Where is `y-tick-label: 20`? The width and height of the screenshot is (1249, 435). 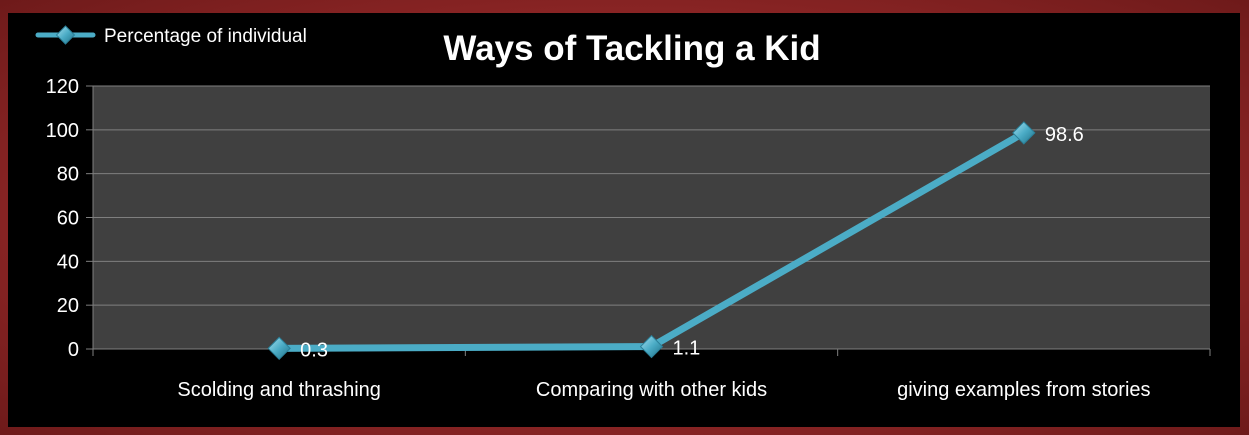 y-tick-label: 20 is located at coordinates (68, 306).